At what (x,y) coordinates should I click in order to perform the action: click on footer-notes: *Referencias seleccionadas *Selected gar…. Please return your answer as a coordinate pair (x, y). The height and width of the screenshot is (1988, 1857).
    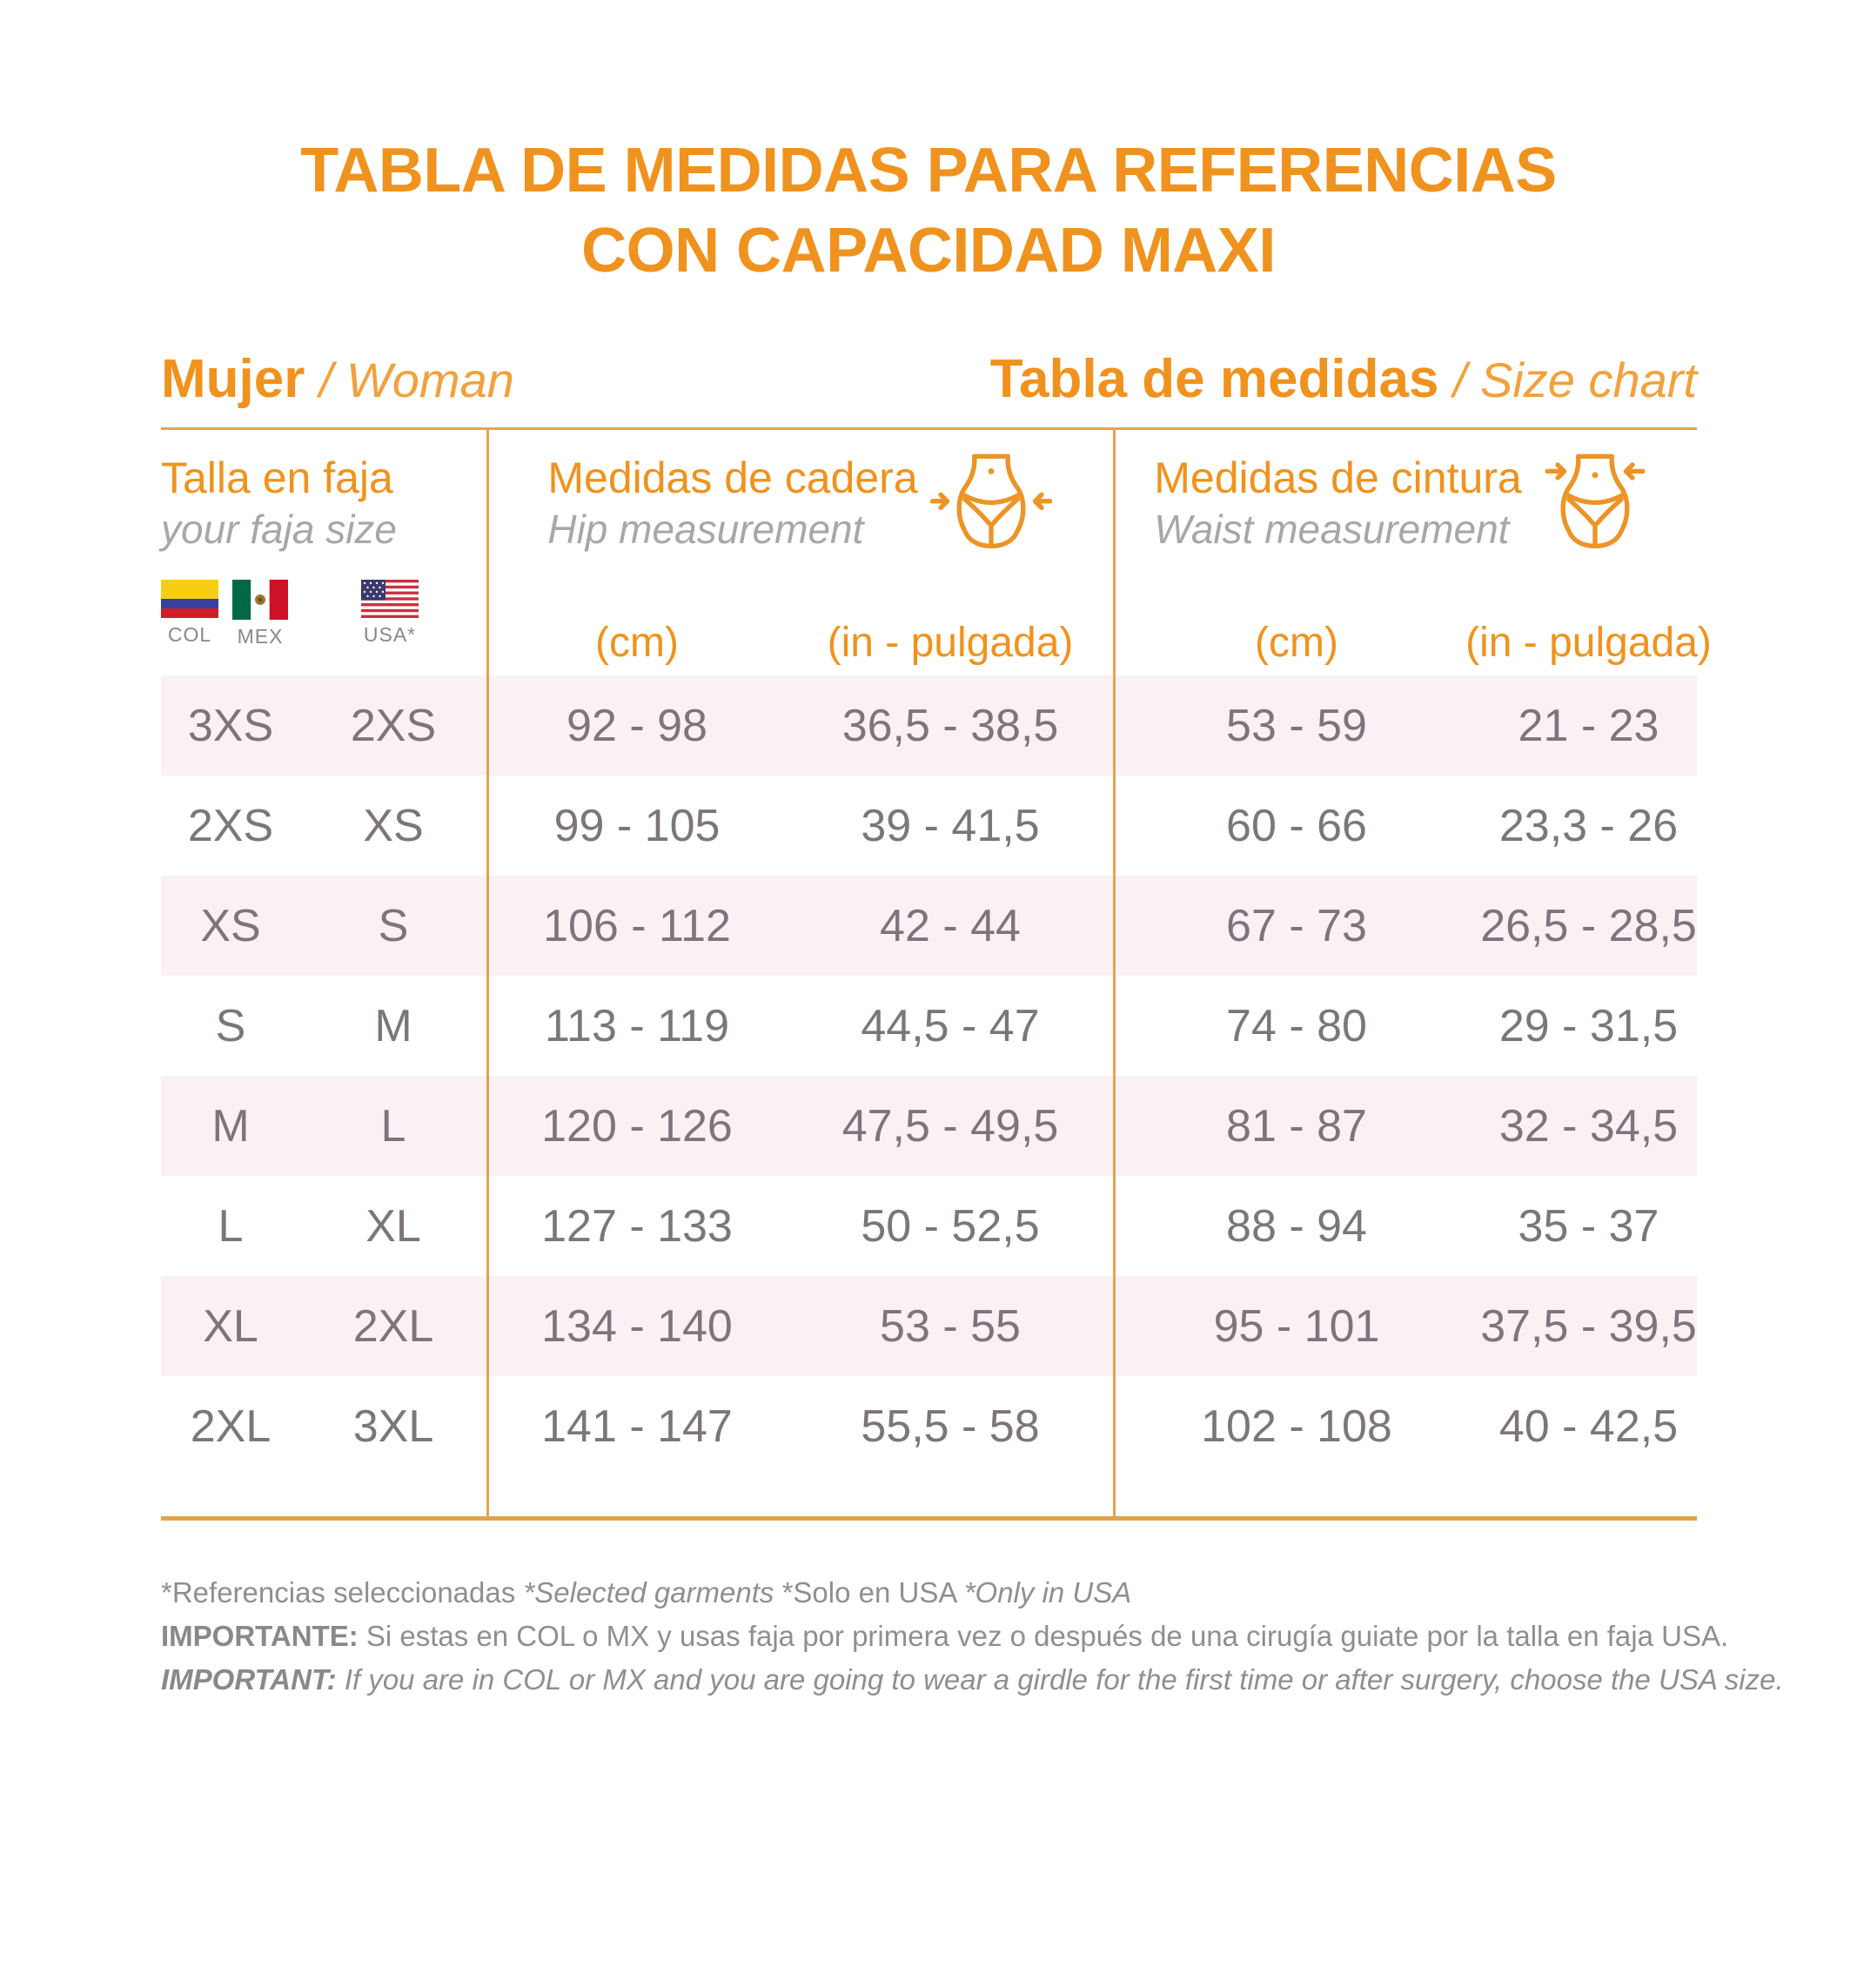
    Looking at the image, I should click on (1009, 1636).